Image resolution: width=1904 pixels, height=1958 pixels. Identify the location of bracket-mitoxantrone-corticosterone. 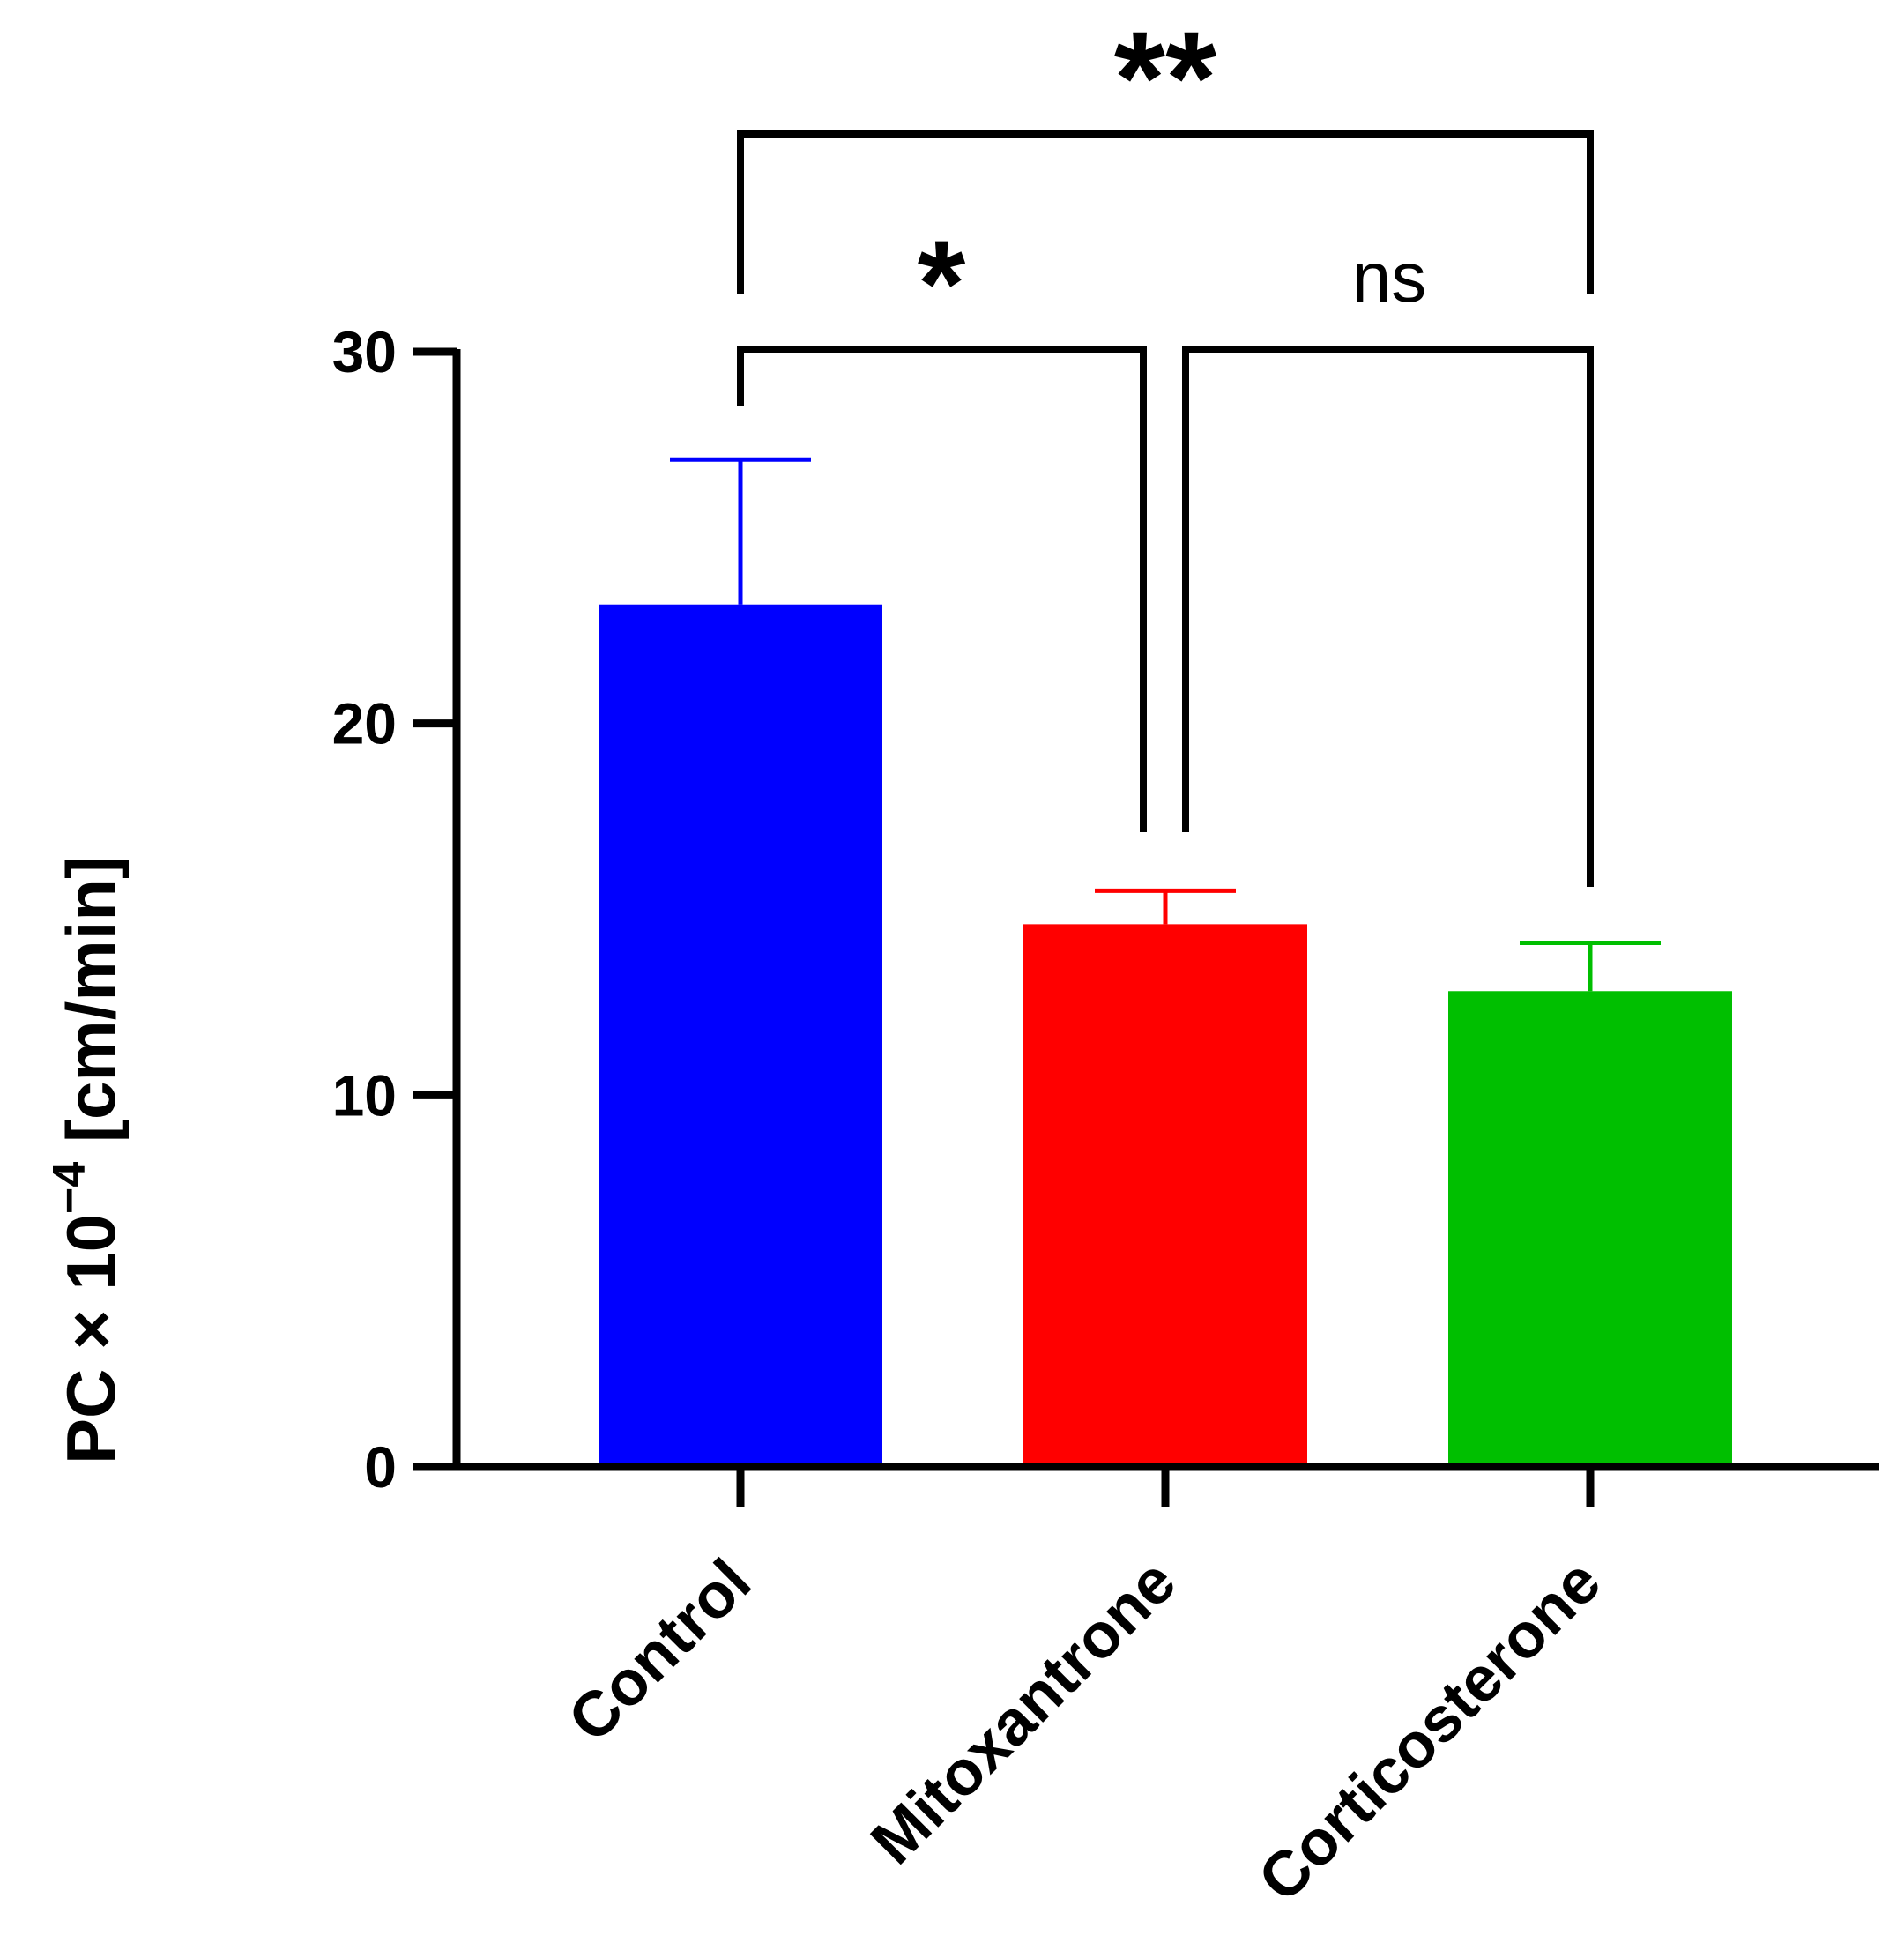
(1388, 616).